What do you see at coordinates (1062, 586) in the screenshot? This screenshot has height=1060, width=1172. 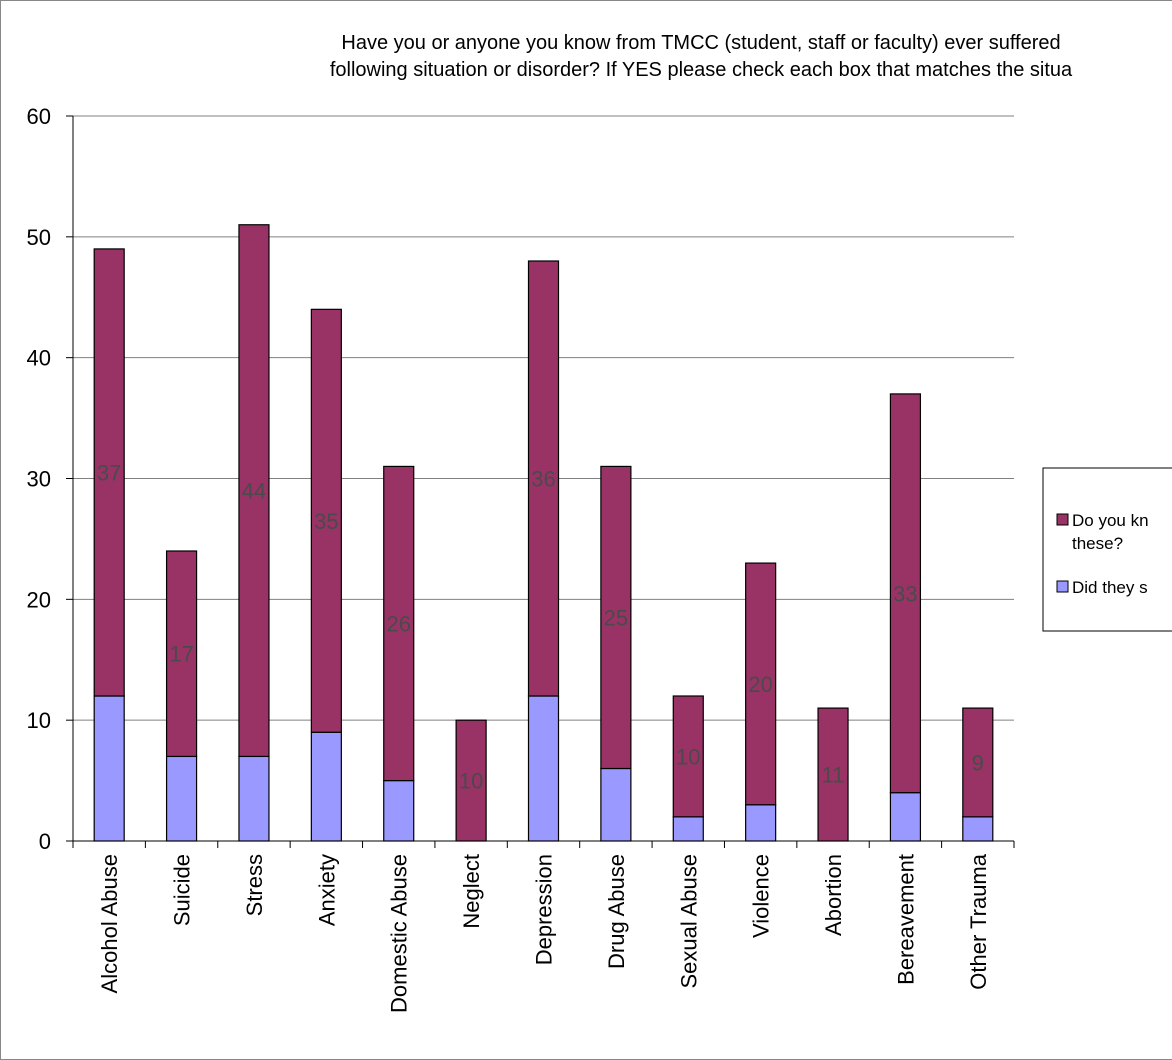 I see `legend-swatch-did` at bounding box center [1062, 586].